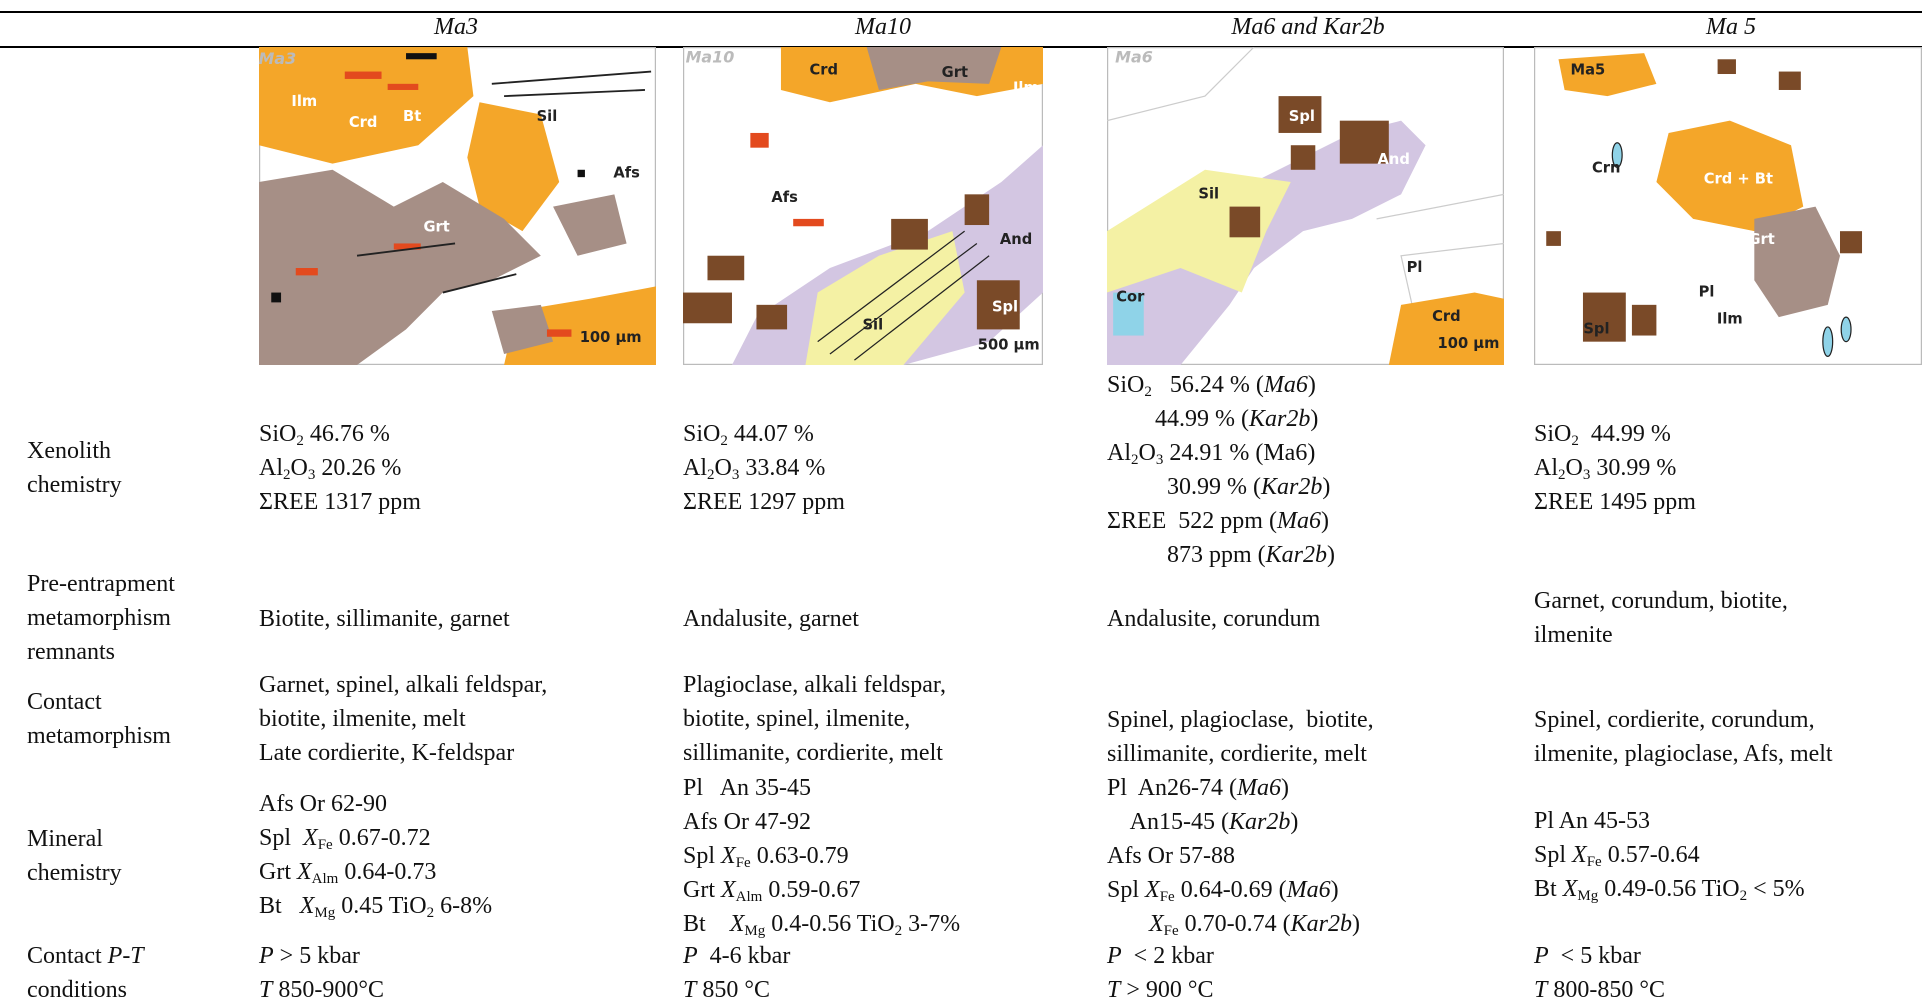 This screenshot has height=1007, width=1922. Describe the element at coordinates (1592, 821) in the screenshot. I see `cell-line: Pl An 45-53` at that location.